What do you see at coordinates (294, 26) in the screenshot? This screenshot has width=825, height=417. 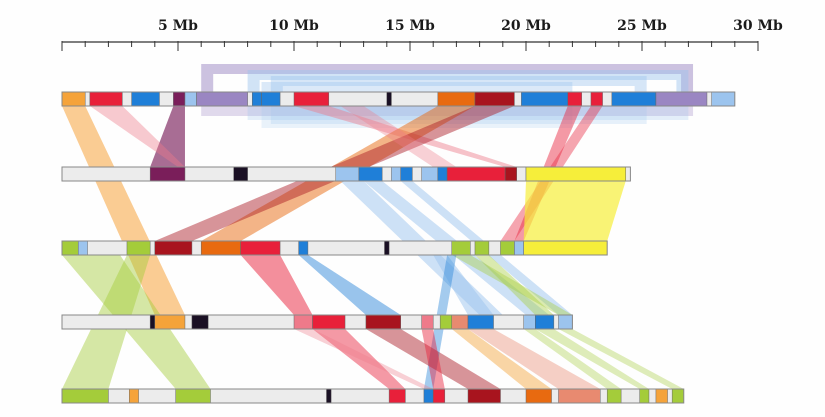 I see `scale-tick-label: 10 Mb` at bounding box center [294, 26].